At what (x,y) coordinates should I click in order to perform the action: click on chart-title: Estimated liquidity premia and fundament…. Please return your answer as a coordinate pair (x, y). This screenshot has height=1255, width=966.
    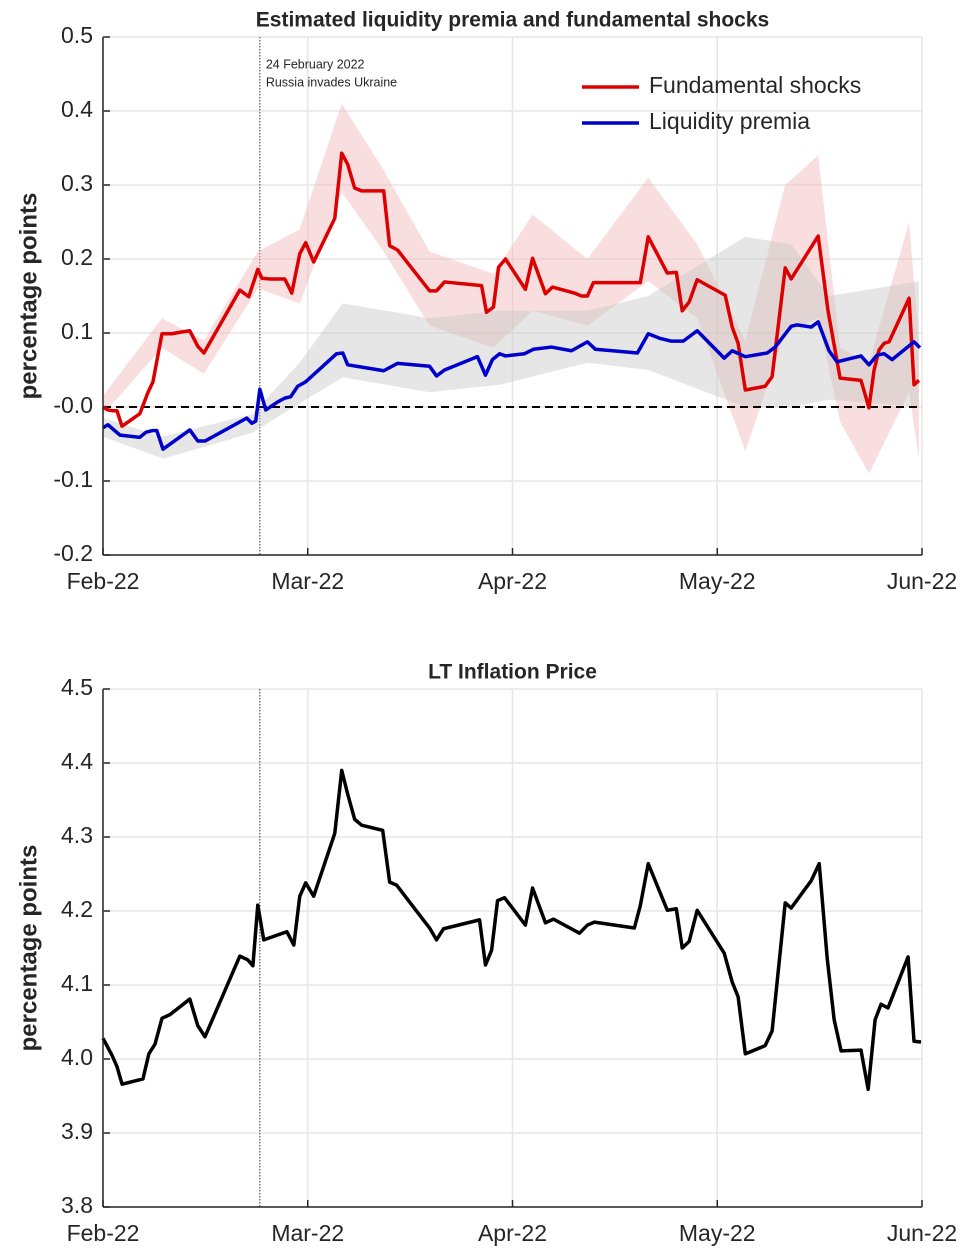
    Looking at the image, I should click on (512, 20).